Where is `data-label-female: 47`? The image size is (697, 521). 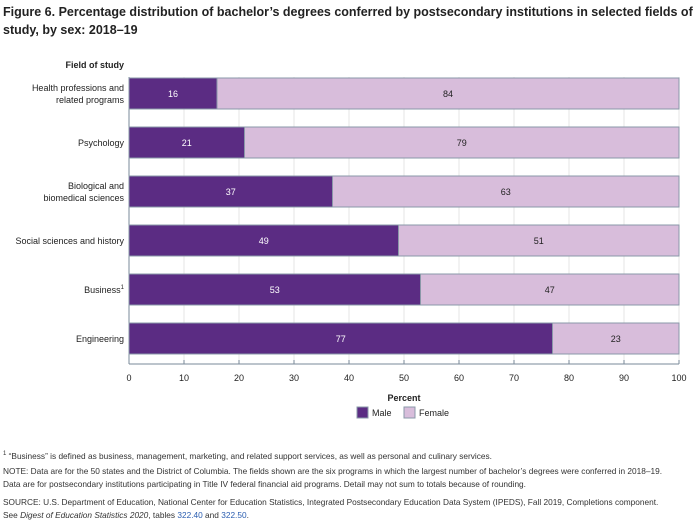
data-label-female: 47 is located at coordinates (550, 290).